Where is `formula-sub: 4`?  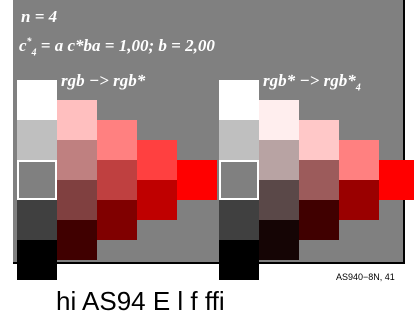 formula-sub: 4 is located at coordinates (34, 53).